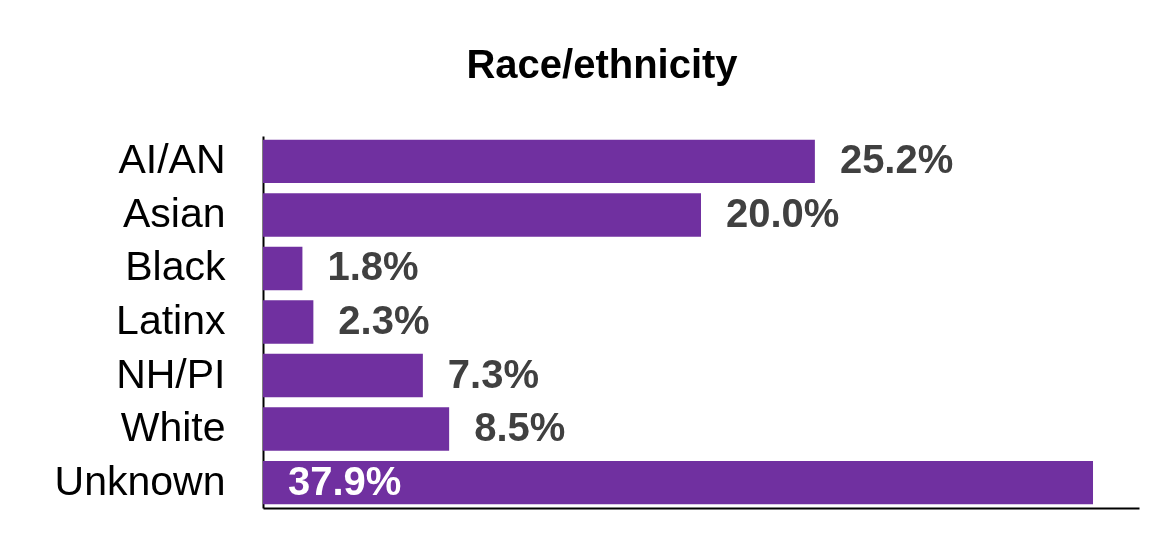 The width and height of the screenshot is (1160, 551). I want to click on data-label: 20.0%, so click(783, 212).